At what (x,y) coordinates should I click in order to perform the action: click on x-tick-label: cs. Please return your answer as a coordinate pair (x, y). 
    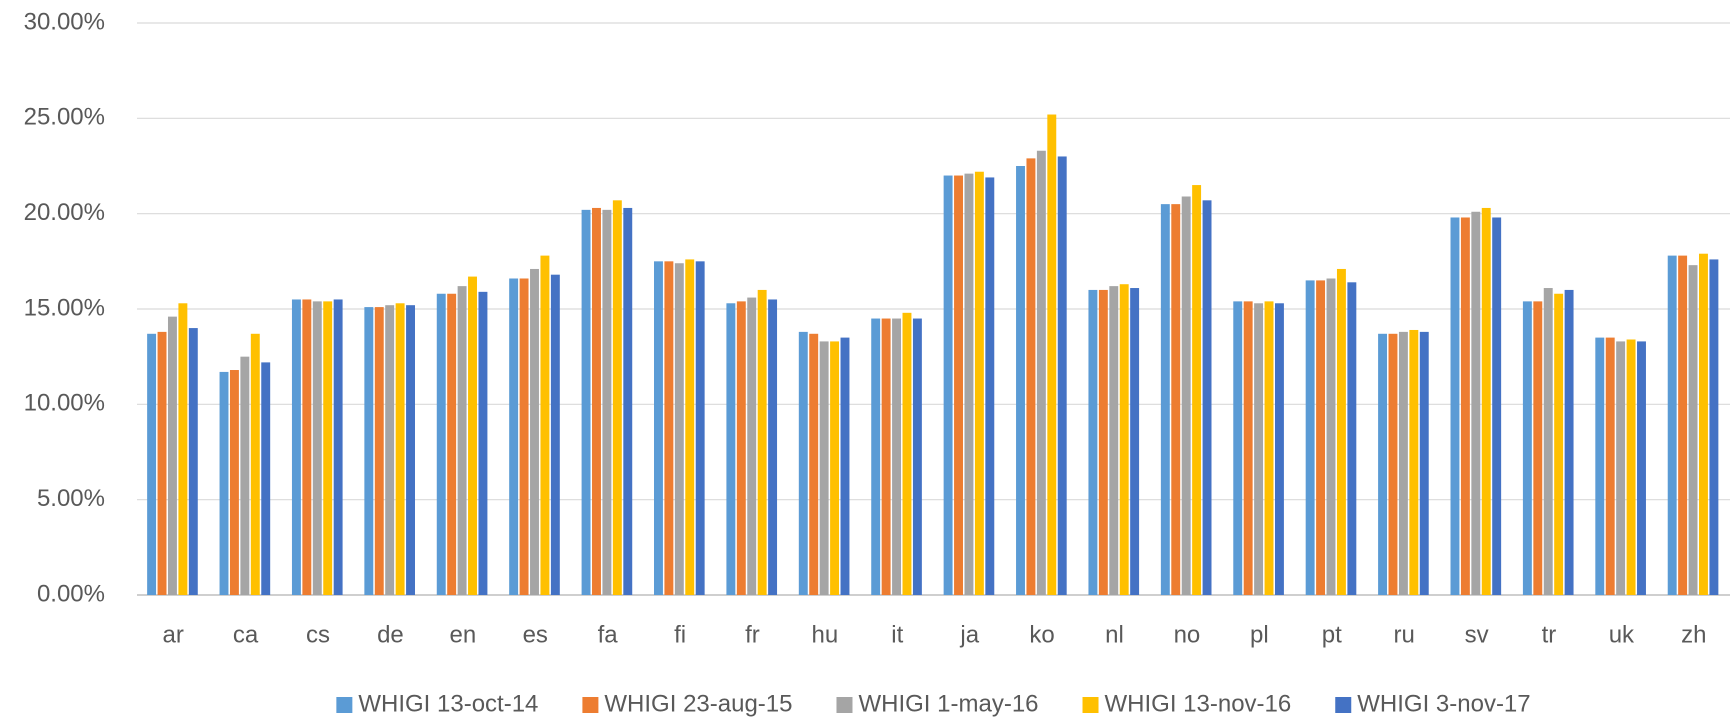
    Looking at the image, I should click on (318, 634).